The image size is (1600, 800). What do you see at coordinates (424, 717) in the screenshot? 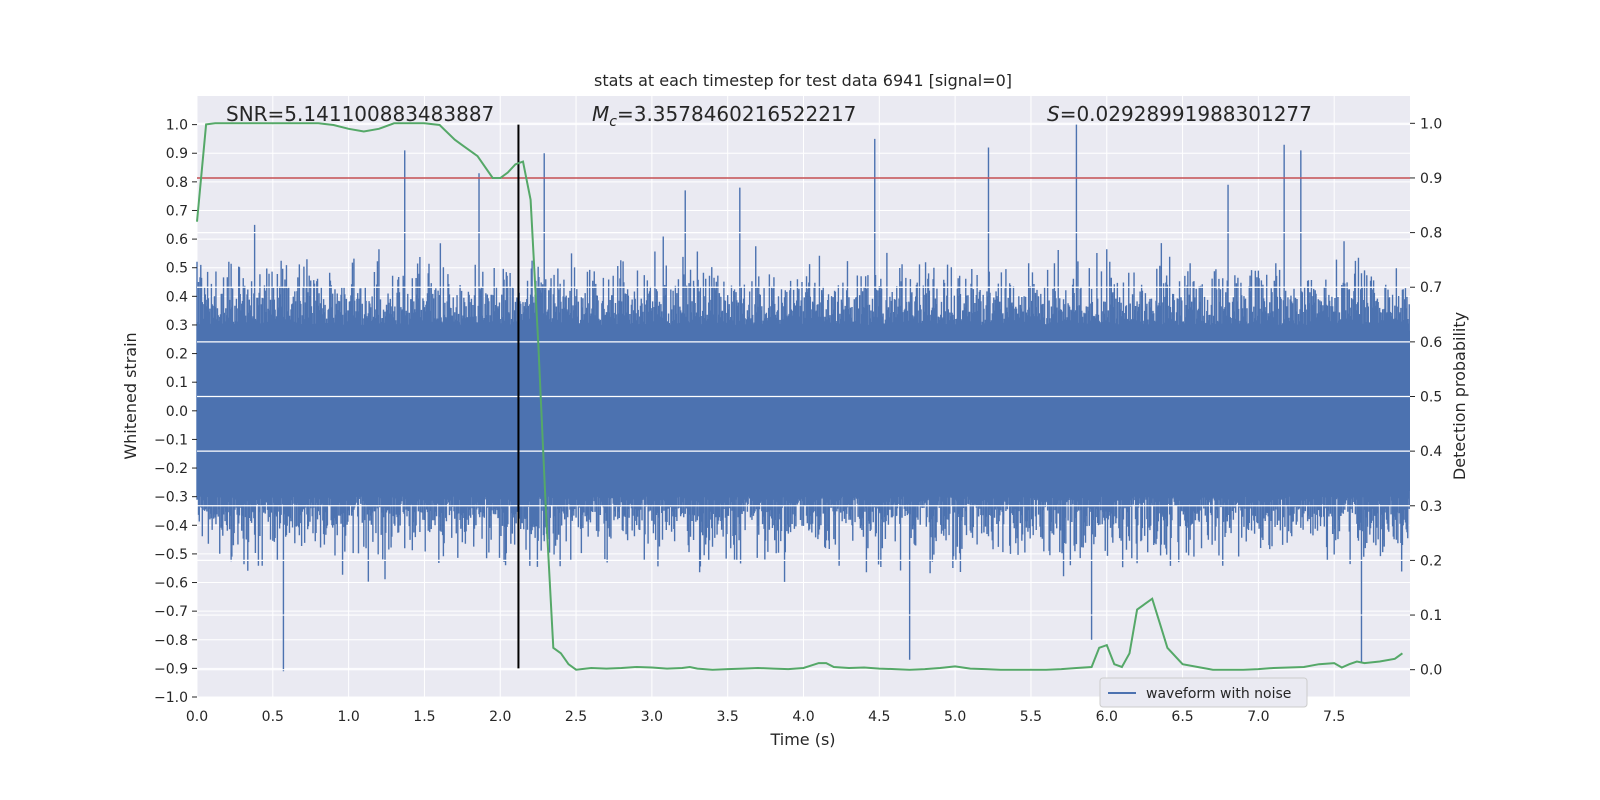
I see `x-tick-label: 1.5` at bounding box center [424, 717].